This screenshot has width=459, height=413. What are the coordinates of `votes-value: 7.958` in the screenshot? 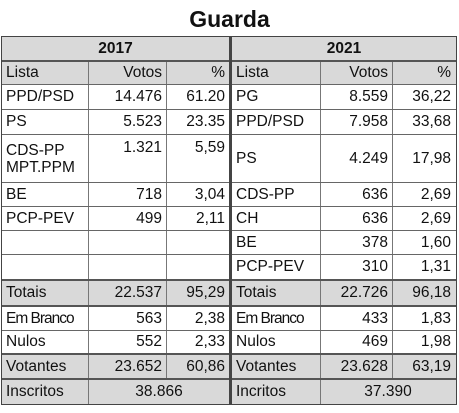 It's located at (357, 122).